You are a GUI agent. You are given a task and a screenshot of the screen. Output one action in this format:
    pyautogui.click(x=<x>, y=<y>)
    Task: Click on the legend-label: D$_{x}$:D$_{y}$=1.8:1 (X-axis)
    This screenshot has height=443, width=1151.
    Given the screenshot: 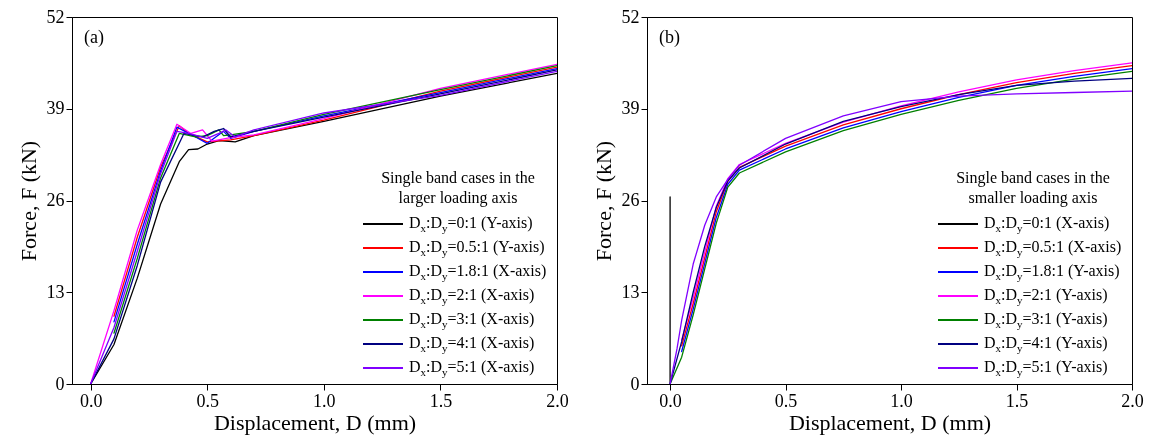 What is the action you would take?
    pyautogui.click(x=478, y=272)
    